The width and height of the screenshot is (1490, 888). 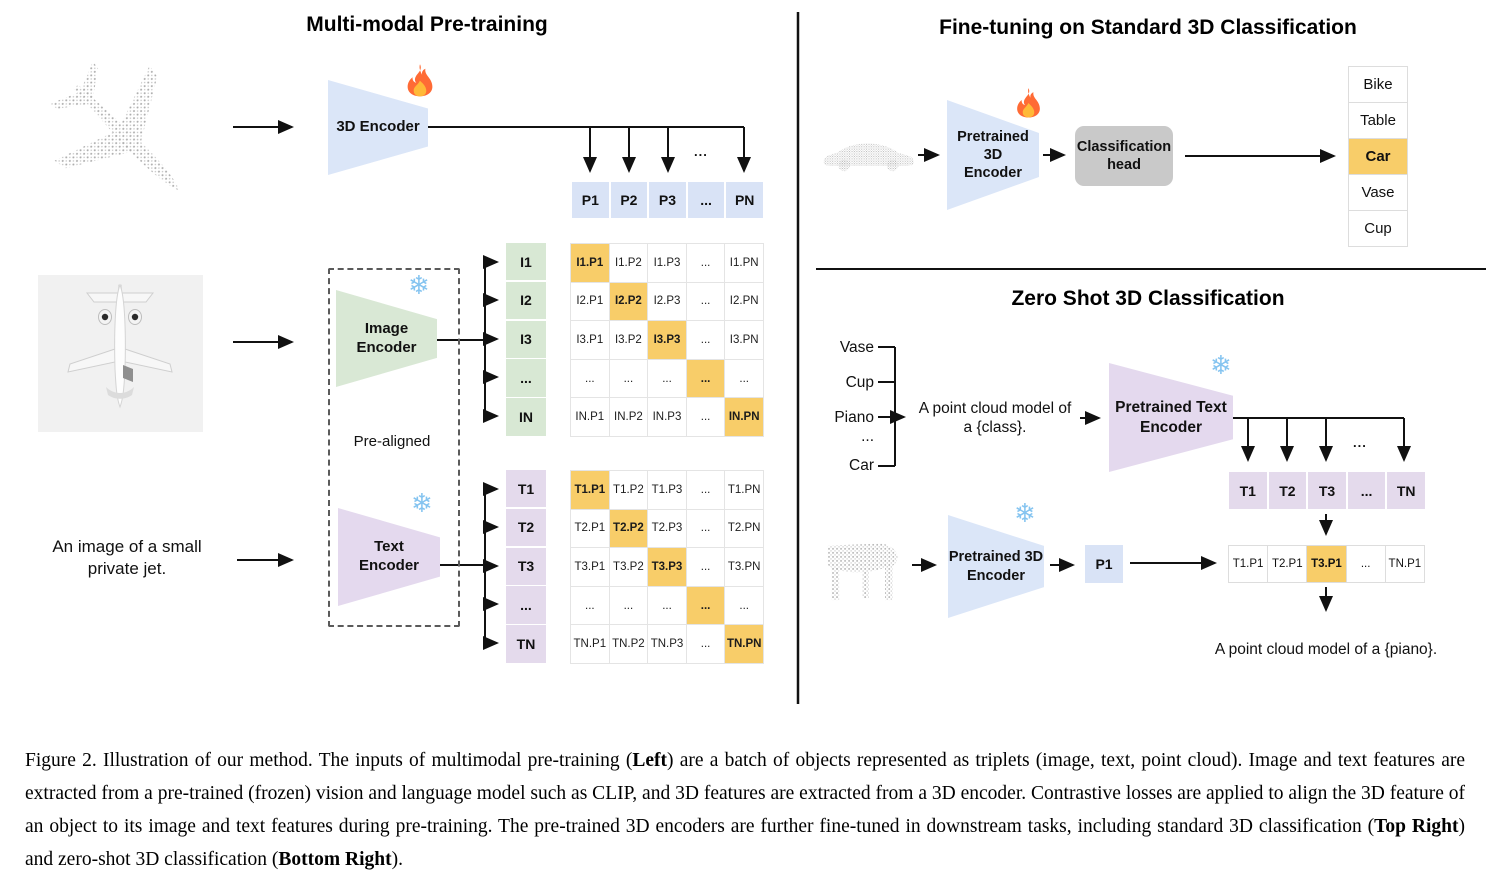 What do you see at coordinates (628, 567) in the screenshot?
I see `matrix-cell: T3.P2` at bounding box center [628, 567].